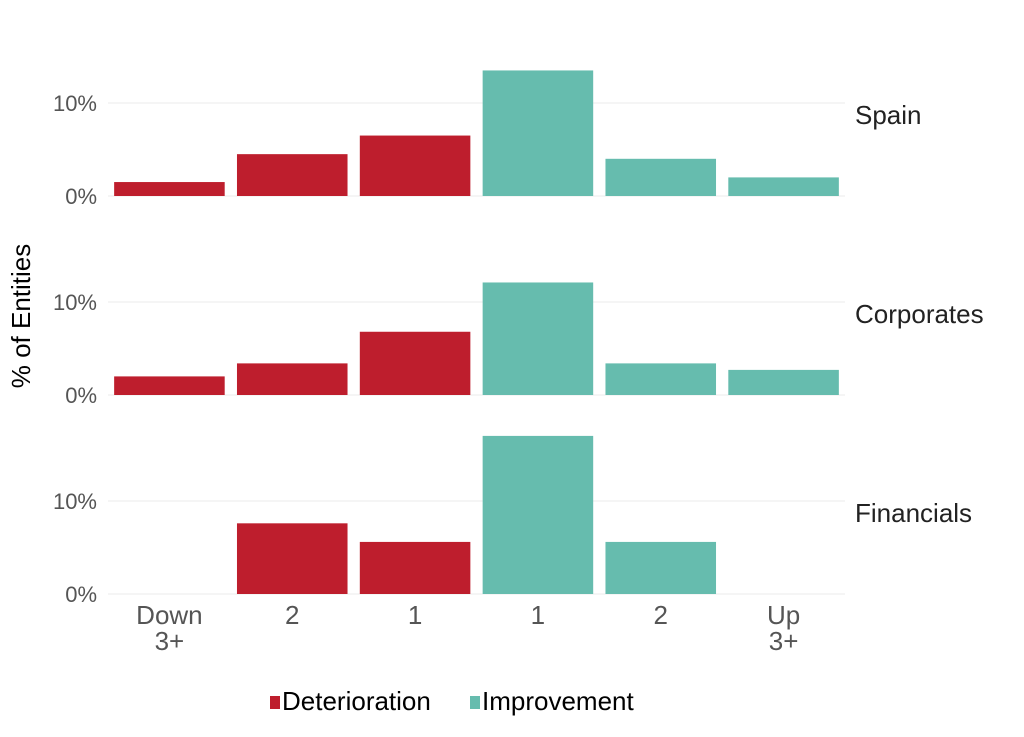  What do you see at coordinates (452, 701) in the screenshot?
I see `legend: Deterioration Improvement` at bounding box center [452, 701].